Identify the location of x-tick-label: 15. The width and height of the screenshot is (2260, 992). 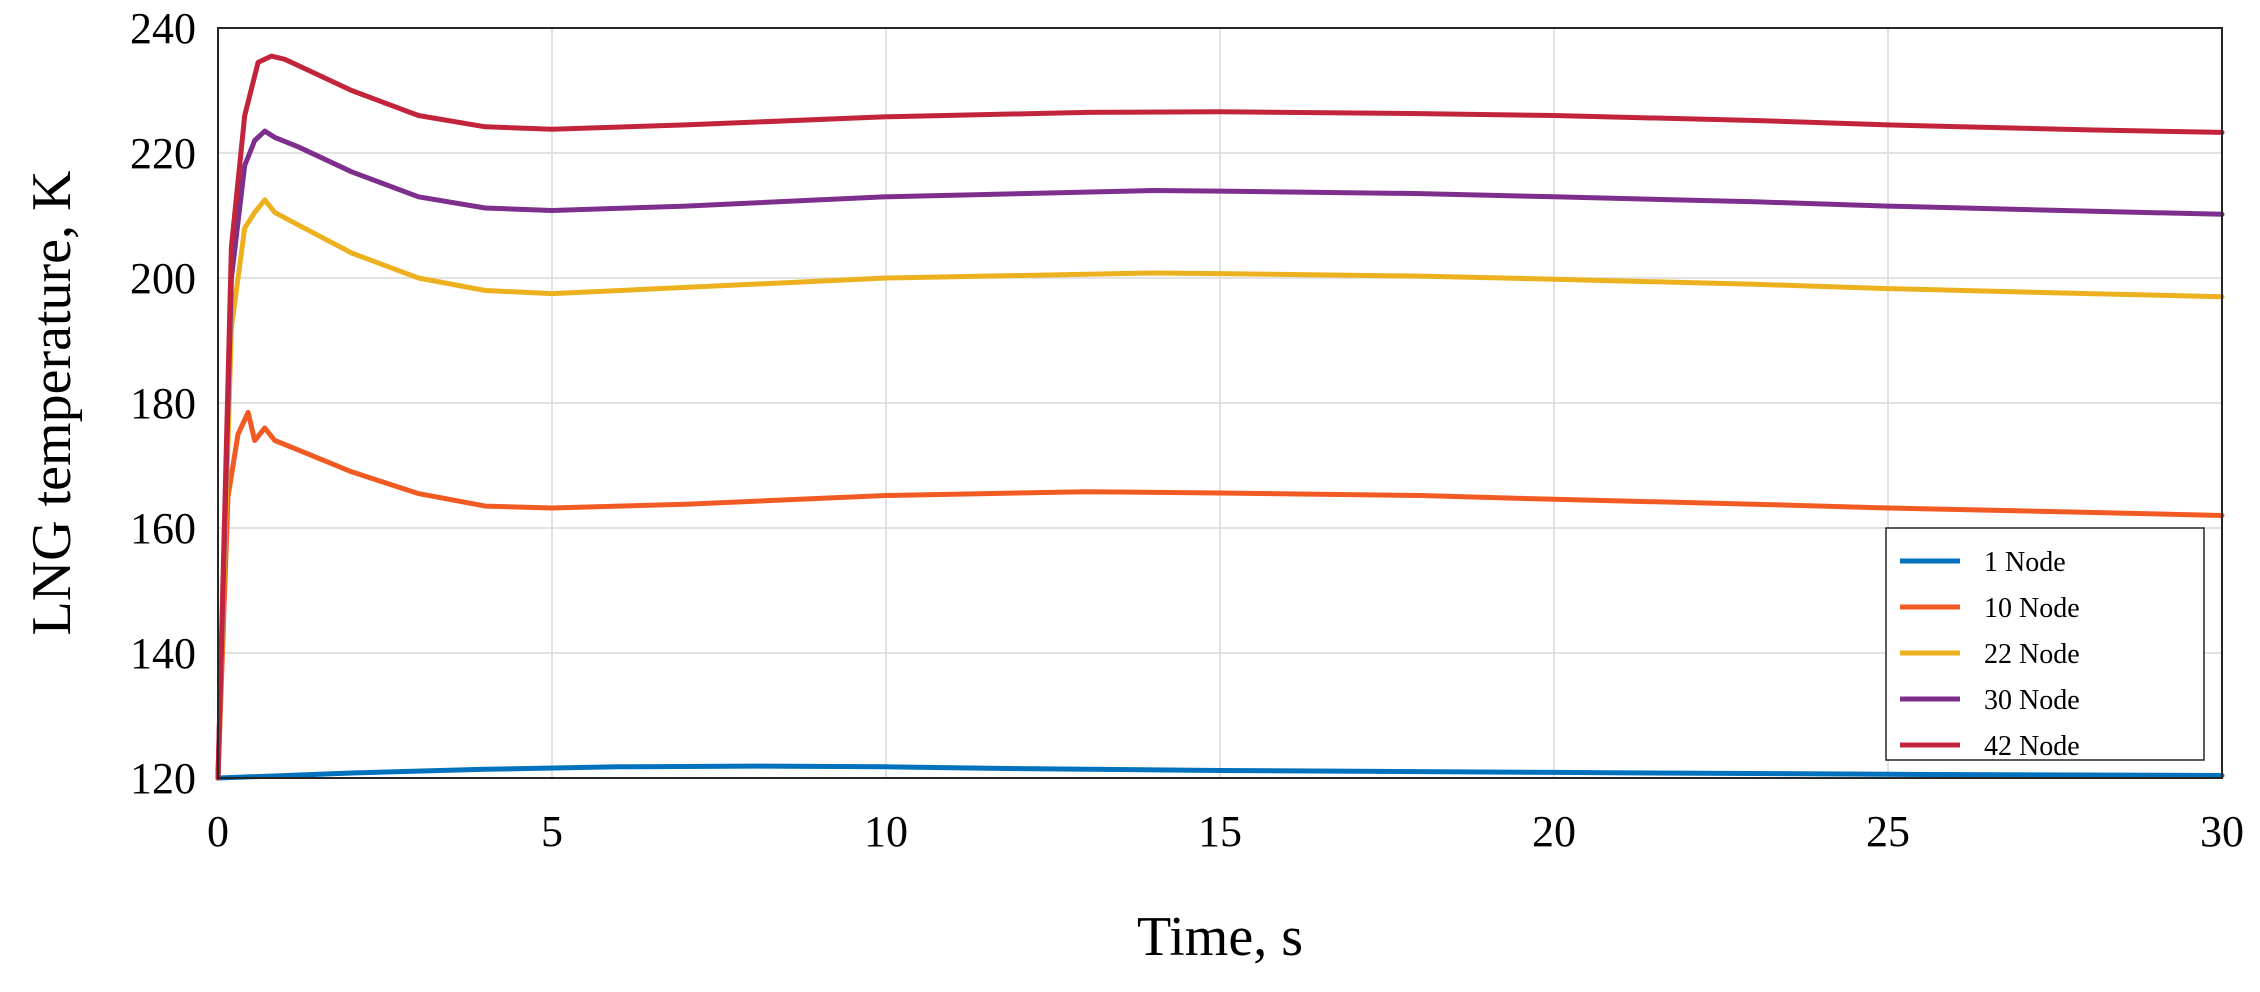
(1220, 831).